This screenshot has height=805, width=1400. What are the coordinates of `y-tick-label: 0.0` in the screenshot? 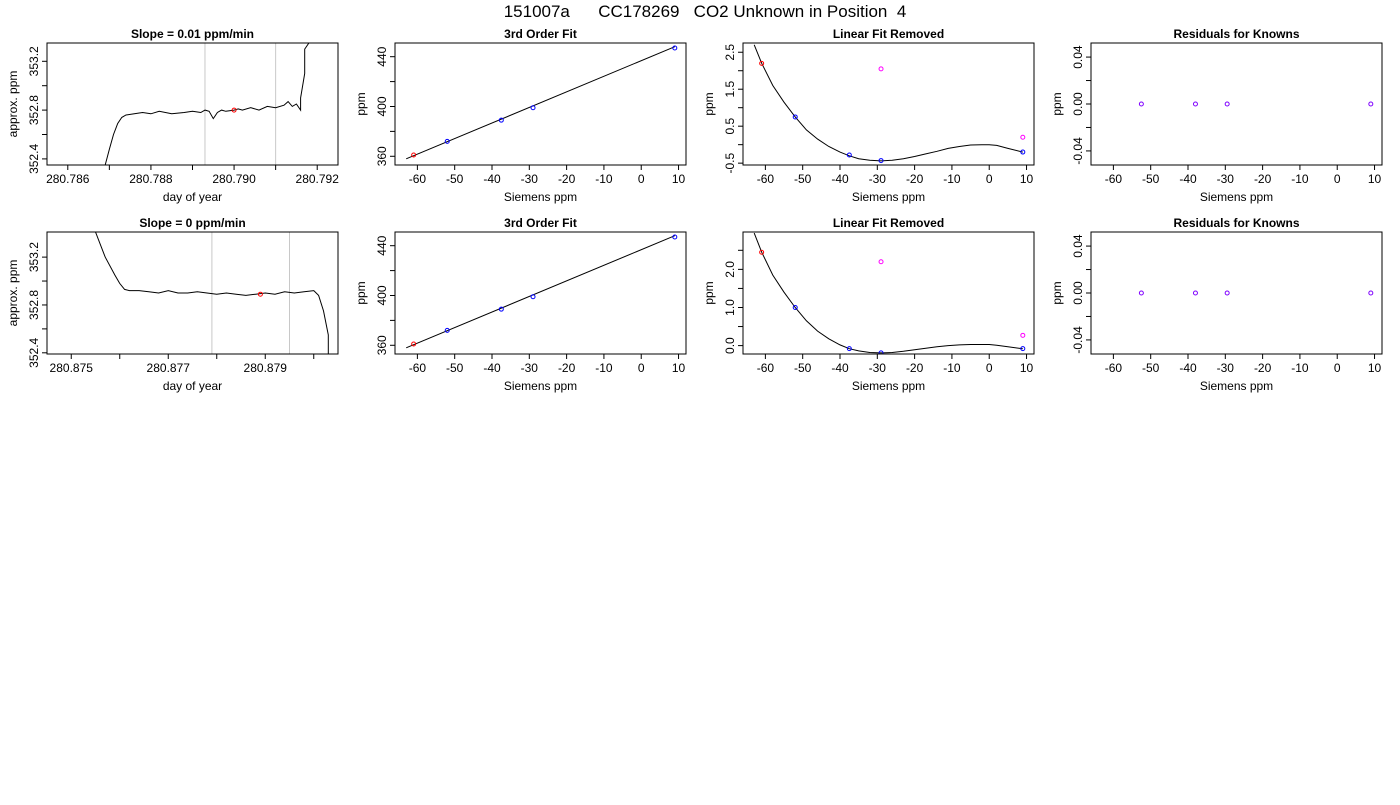 It's located at (730, 345).